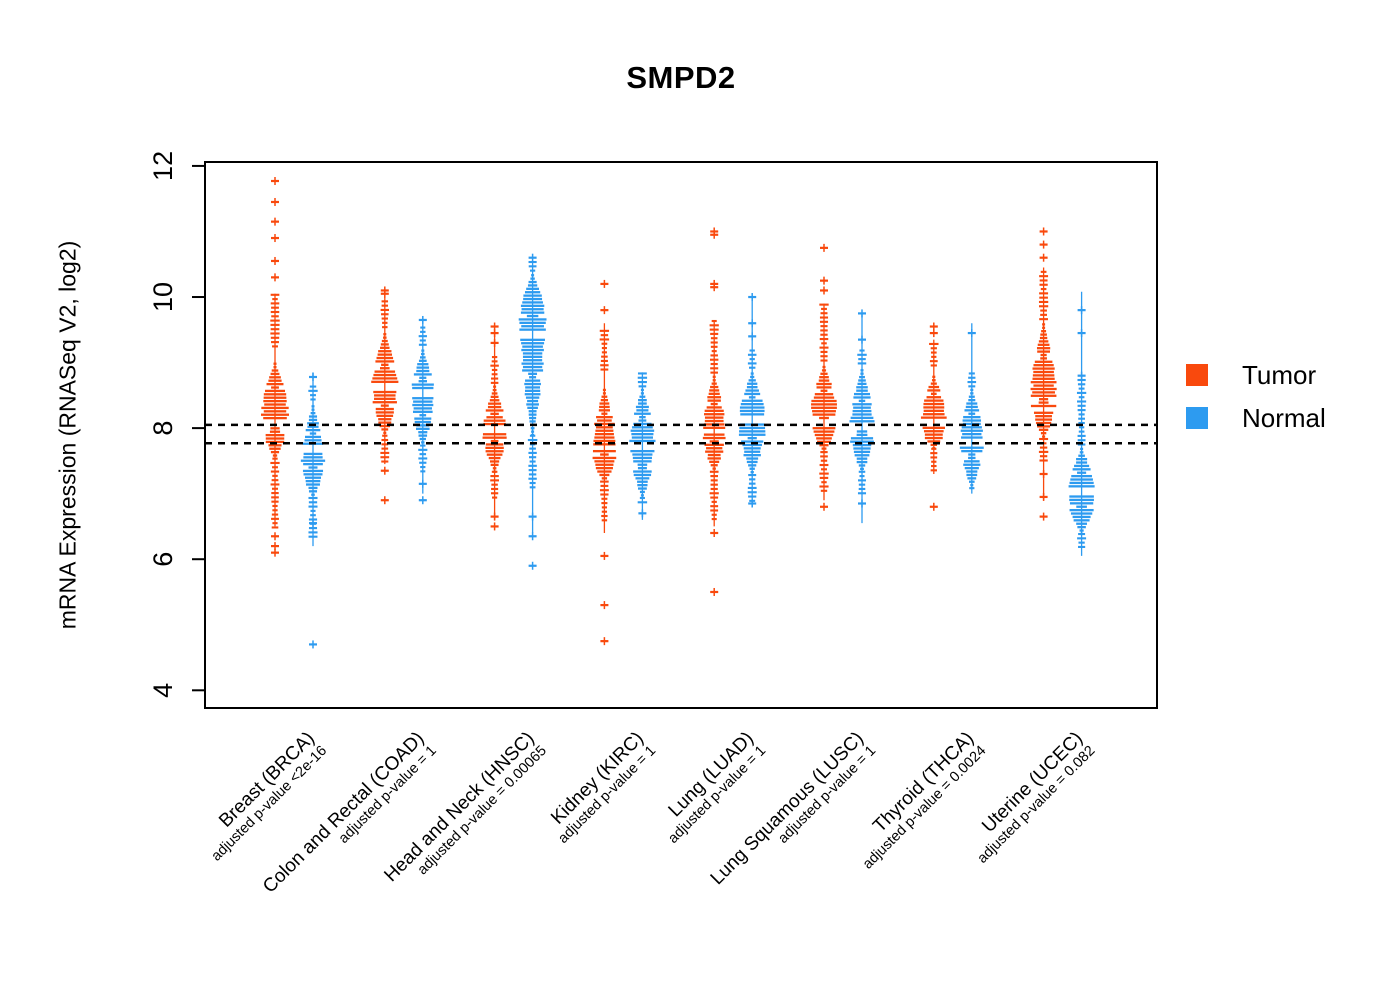 This screenshot has height=1000, width=1400. I want to click on y-tick-label: 4, so click(163, 690).